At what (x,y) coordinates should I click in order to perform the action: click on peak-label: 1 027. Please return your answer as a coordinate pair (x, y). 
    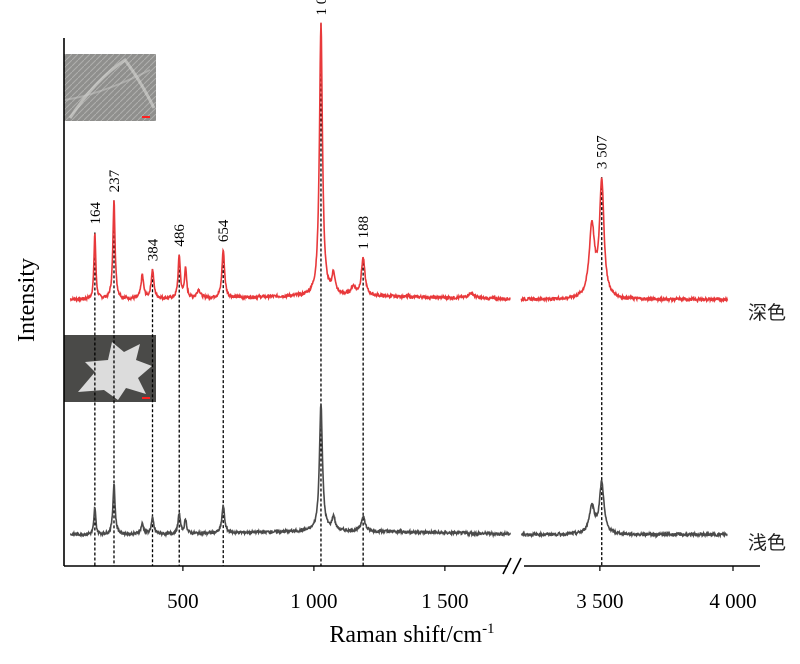
    Looking at the image, I should click on (322, 8).